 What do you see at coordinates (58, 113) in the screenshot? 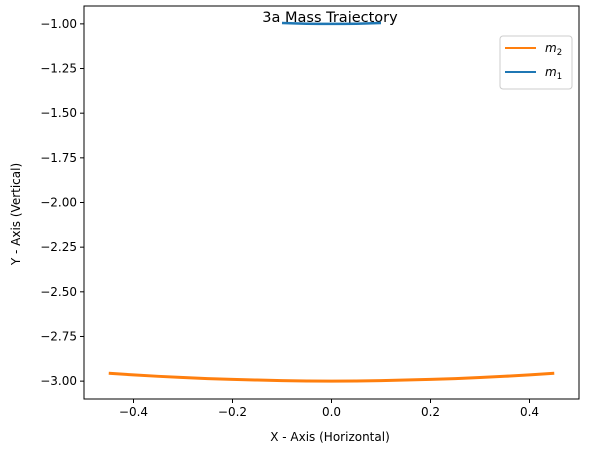
I see `y-tick-label: −1.50` at bounding box center [58, 113].